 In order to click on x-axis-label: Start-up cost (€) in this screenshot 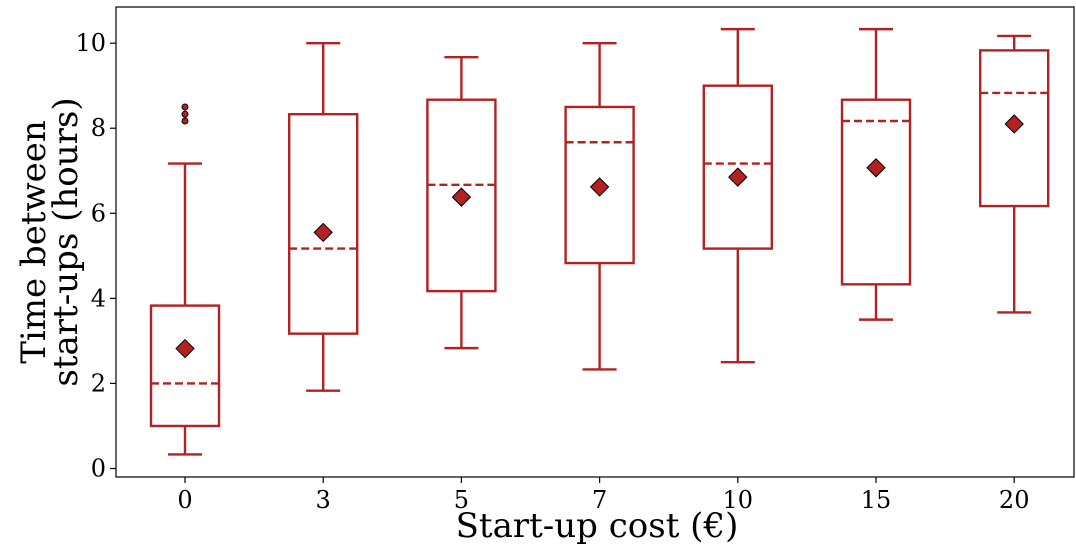, I will do `click(597, 526)`.